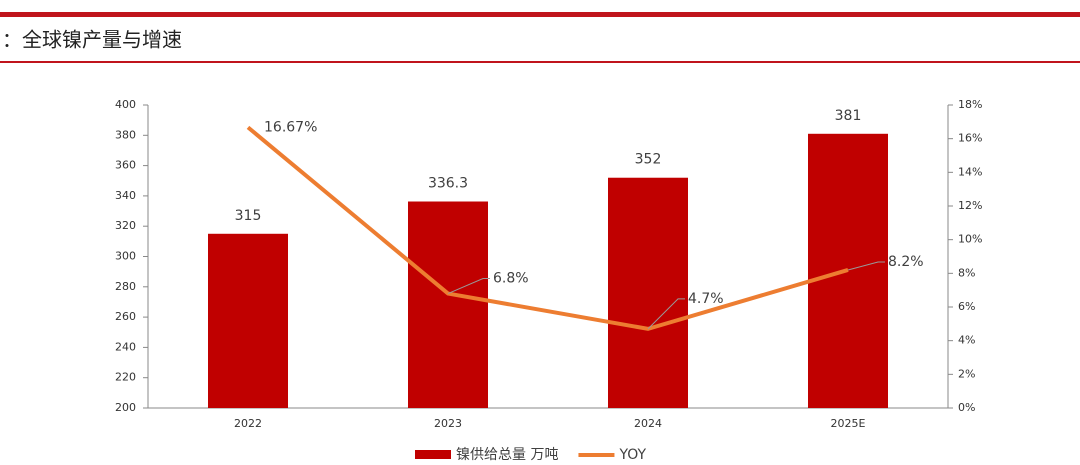 The height and width of the screenshot is (465, 1080). I want to click on y2-tick-label: 16%, so click(970, 138).